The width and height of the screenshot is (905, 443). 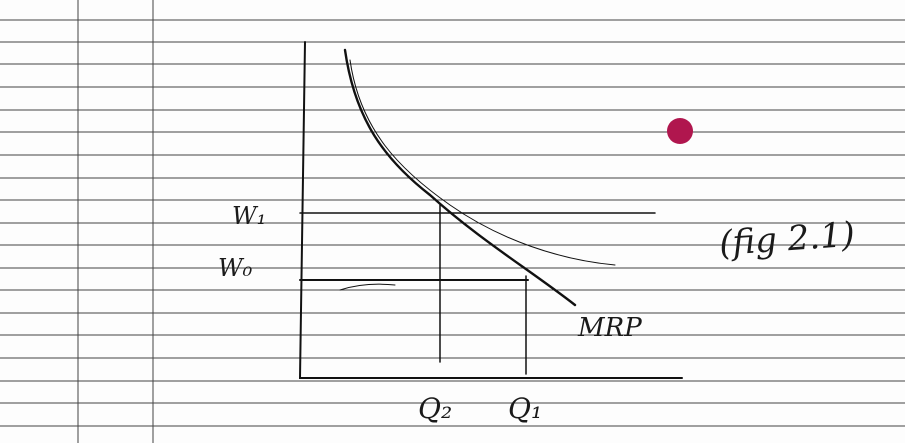 I want to click on badge-circle, so click(x=680, y=131).